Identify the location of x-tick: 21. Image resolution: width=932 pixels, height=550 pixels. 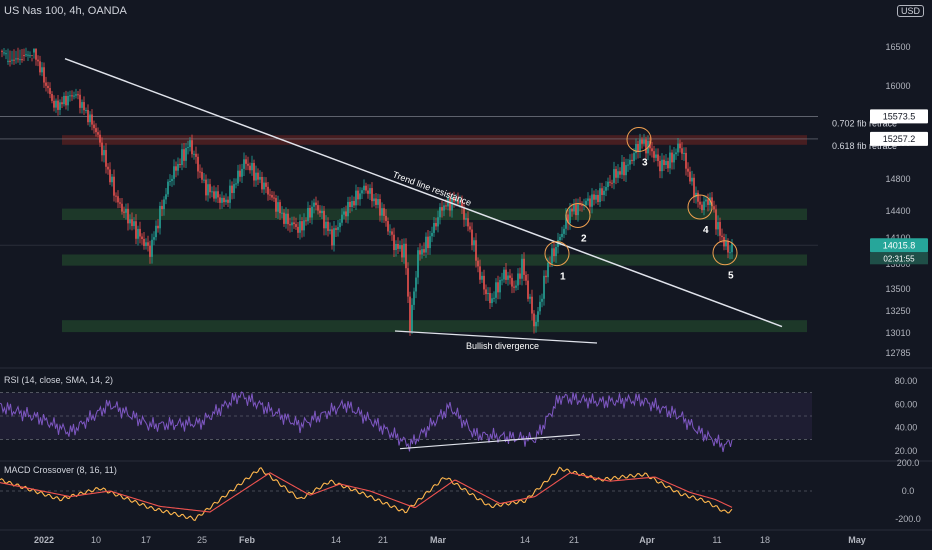
(383, 540).